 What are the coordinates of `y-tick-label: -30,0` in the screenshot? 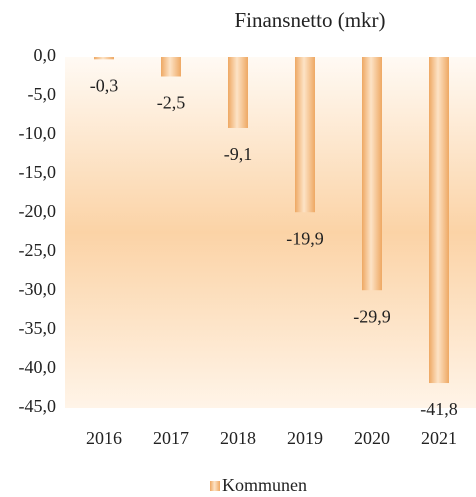 It's located at (38, 289).